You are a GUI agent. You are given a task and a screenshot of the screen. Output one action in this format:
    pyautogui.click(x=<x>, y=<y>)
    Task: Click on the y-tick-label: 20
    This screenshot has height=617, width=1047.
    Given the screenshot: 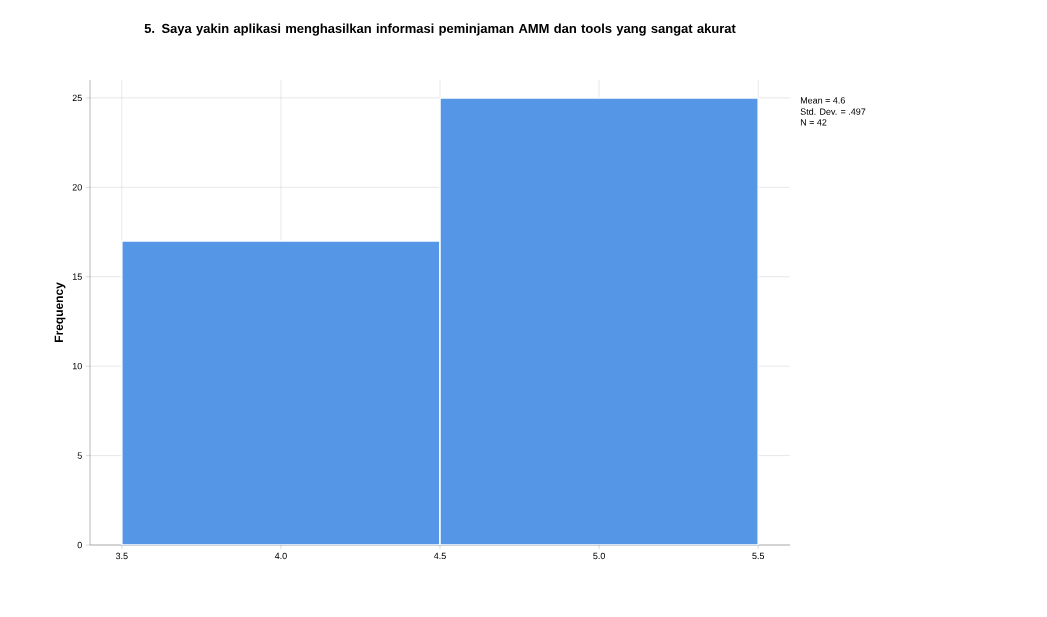 What is the action you would take?
    pyautogui.click(x=77, y=187)
    